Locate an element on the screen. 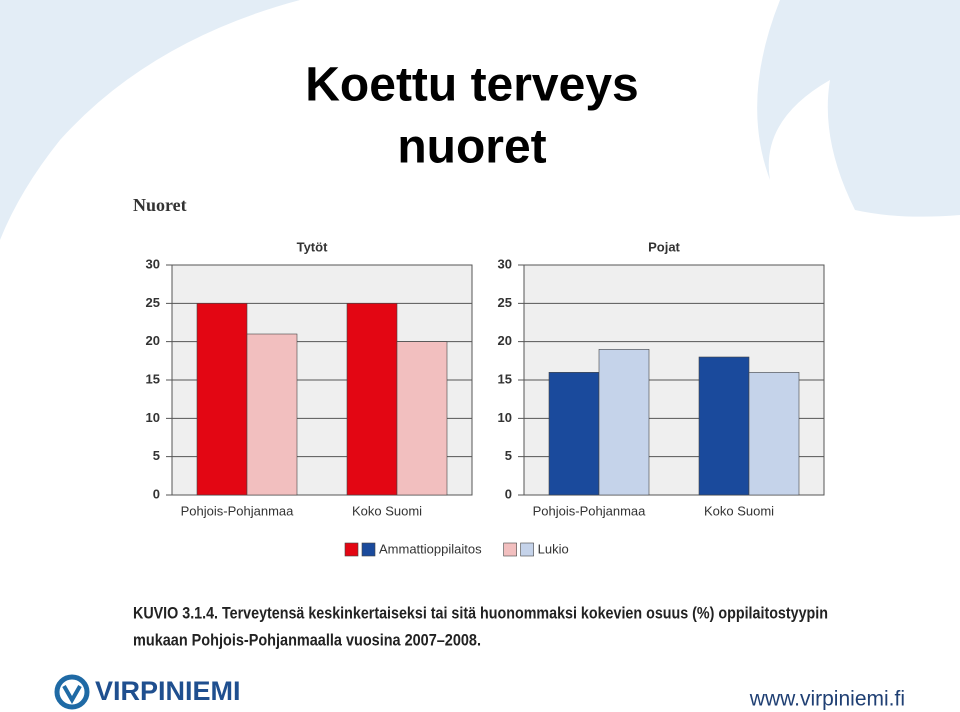 This screenshot has width=960, height=712. slide-title: nuoret is located at coordinates (471, 147).